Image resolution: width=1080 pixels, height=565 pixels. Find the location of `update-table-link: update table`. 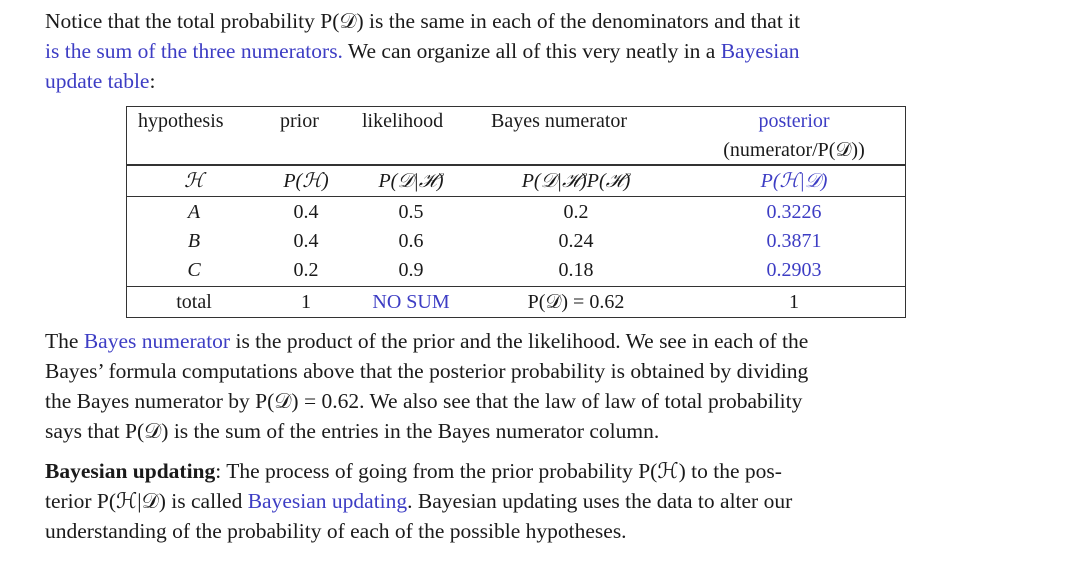

update-table-link: update table is located at coordinates (97, 81).